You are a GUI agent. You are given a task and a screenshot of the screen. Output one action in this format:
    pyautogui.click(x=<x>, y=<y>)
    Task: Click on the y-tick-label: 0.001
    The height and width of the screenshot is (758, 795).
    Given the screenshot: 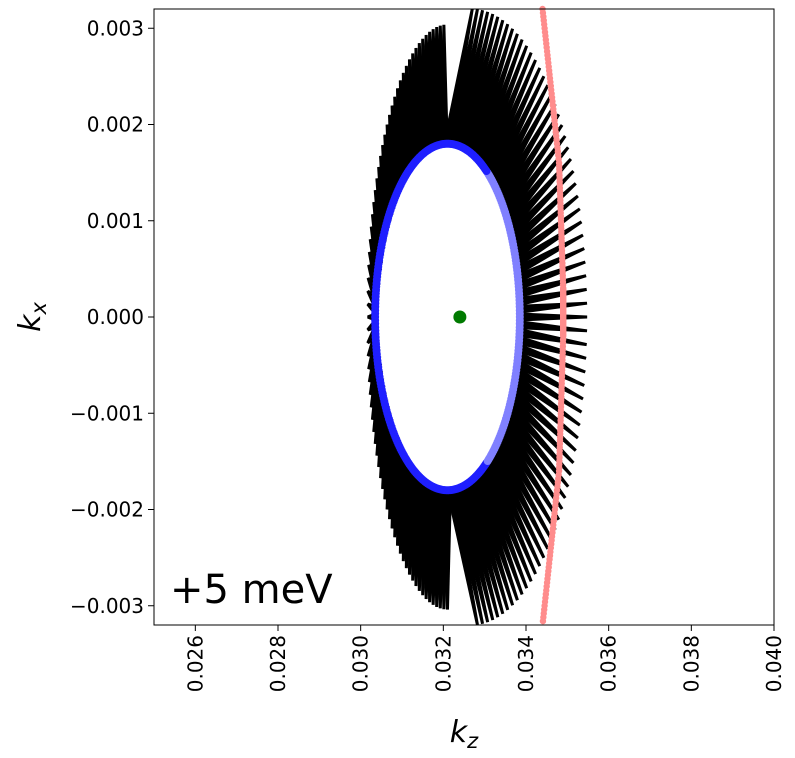 What is the action you would take?
    pyautogui.click(x=115, y=221)
    